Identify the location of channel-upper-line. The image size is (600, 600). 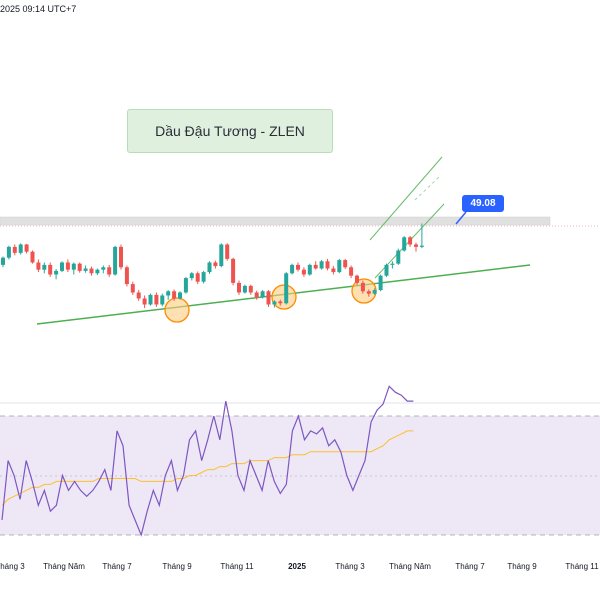
(406, 198).